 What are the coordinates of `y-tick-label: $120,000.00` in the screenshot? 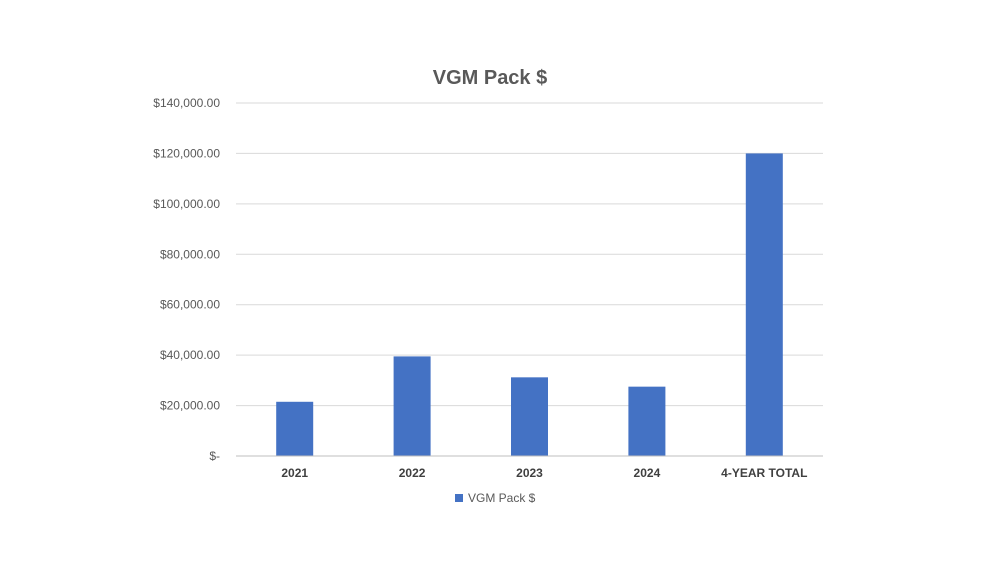 It's located at (186, 153).